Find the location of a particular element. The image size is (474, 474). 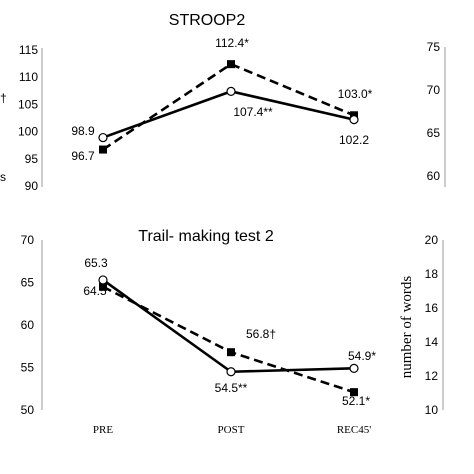

trail-title: Trail- making test 2 is located at coordinates (206, 236).